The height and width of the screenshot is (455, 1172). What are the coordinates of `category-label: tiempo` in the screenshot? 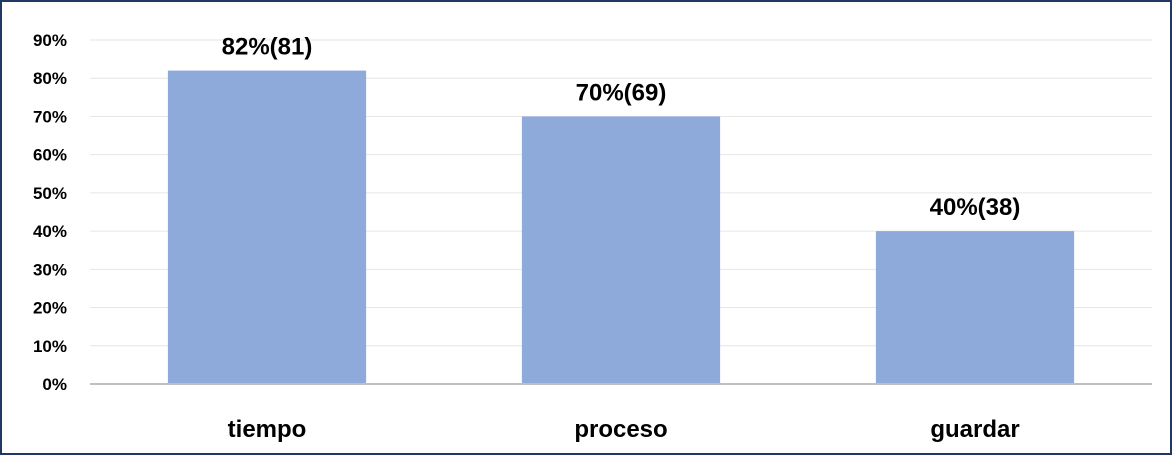 It's located at (267, 429).